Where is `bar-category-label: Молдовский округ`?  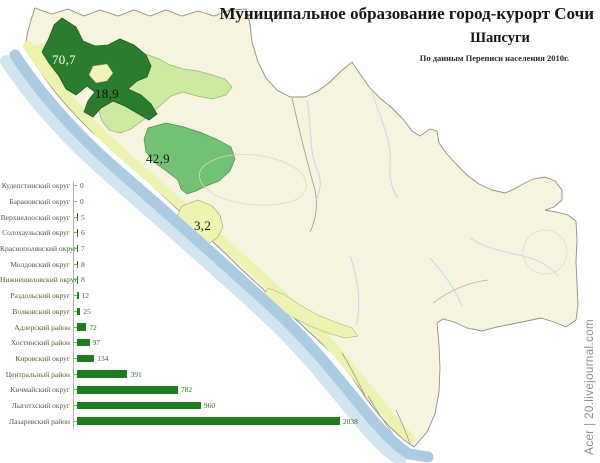 bar-category-label: Молдовский округ is located at coordinates (40, 264).